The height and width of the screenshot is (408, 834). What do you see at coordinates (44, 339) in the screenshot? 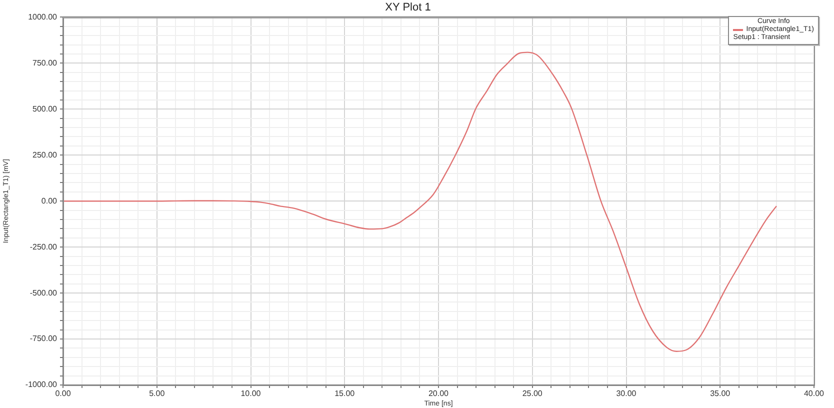
I see `y-tick-label: -750.00` at bounding box center [44, 339].